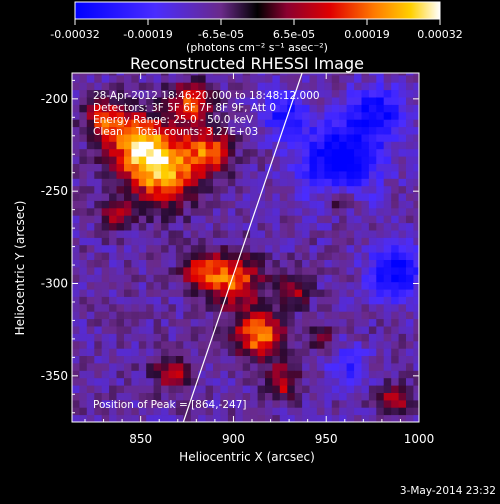  What do you see at coordinates (54, 376) in the screenshot?
I see `y-tick-label-3: -350` at bounding box center [54, 376].